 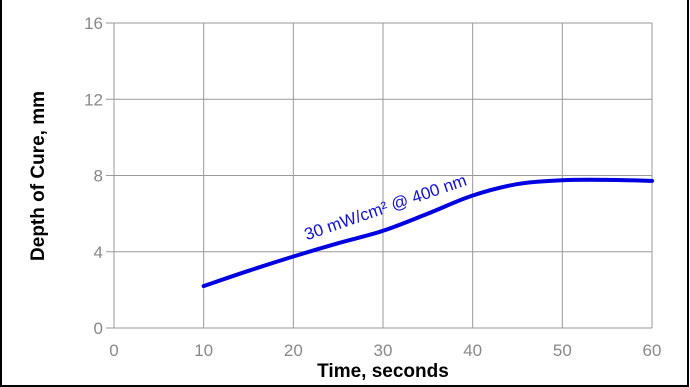 What do you see at coordinates (383, 350) in the screenshot?
I see `x-tick-label: 30` at bounding box center [383, 350].